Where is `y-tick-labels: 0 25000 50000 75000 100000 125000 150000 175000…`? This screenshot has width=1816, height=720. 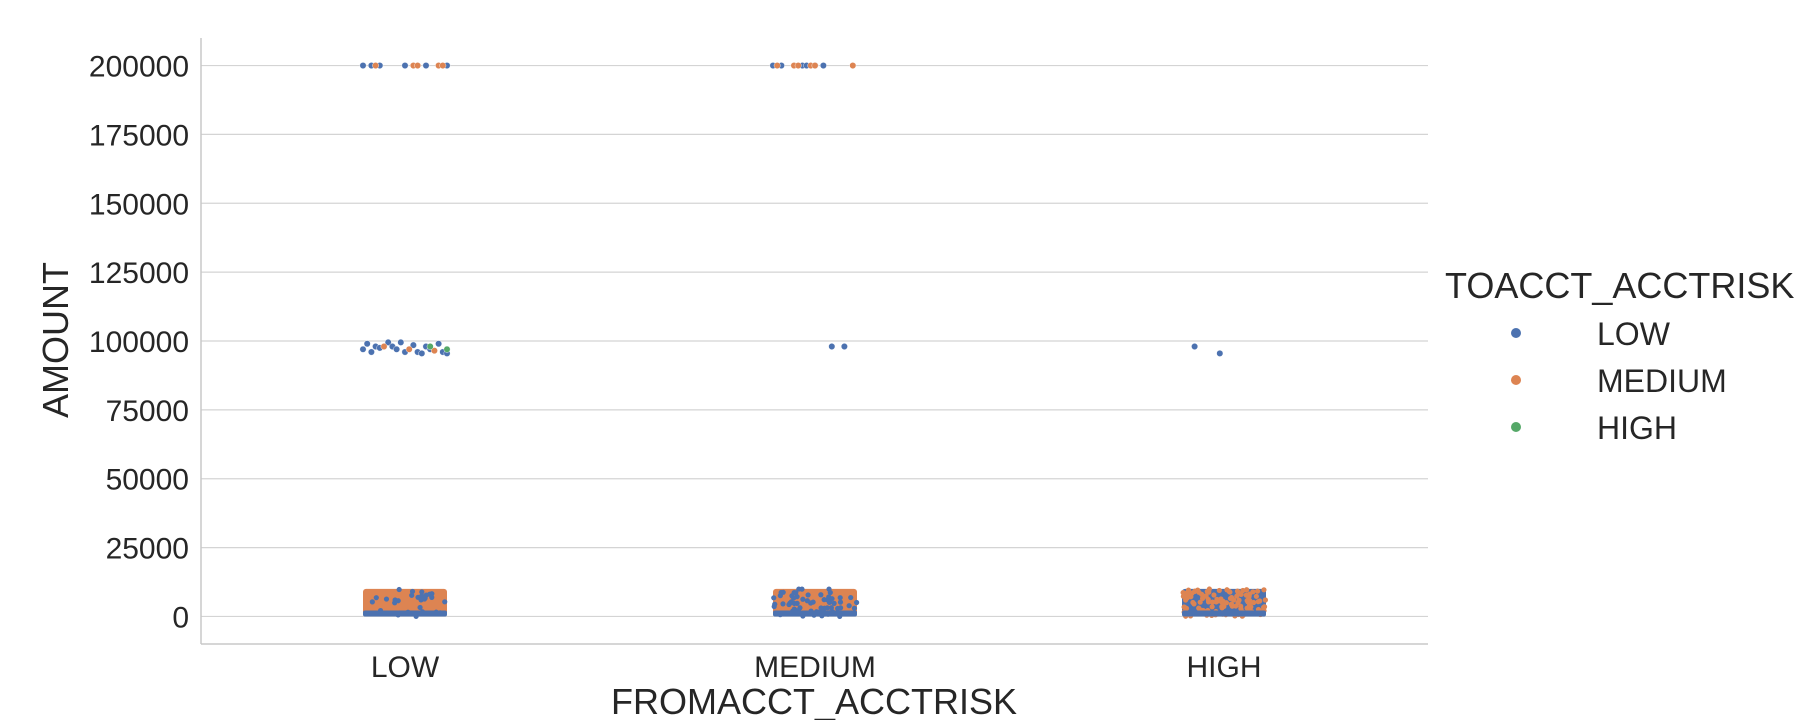 y-tick-labels: 0 25000 50000 75000 100000 125000 150000 175000… is located at coordinates (139, 343).